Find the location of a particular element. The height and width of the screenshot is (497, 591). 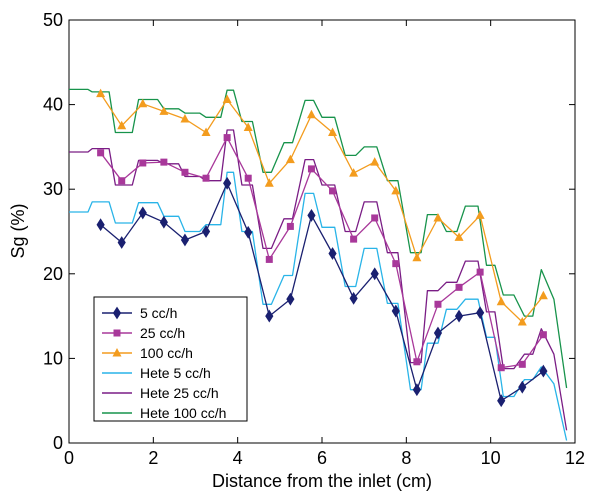

y-tick-label: 30 is located at coordinates (53, 189).